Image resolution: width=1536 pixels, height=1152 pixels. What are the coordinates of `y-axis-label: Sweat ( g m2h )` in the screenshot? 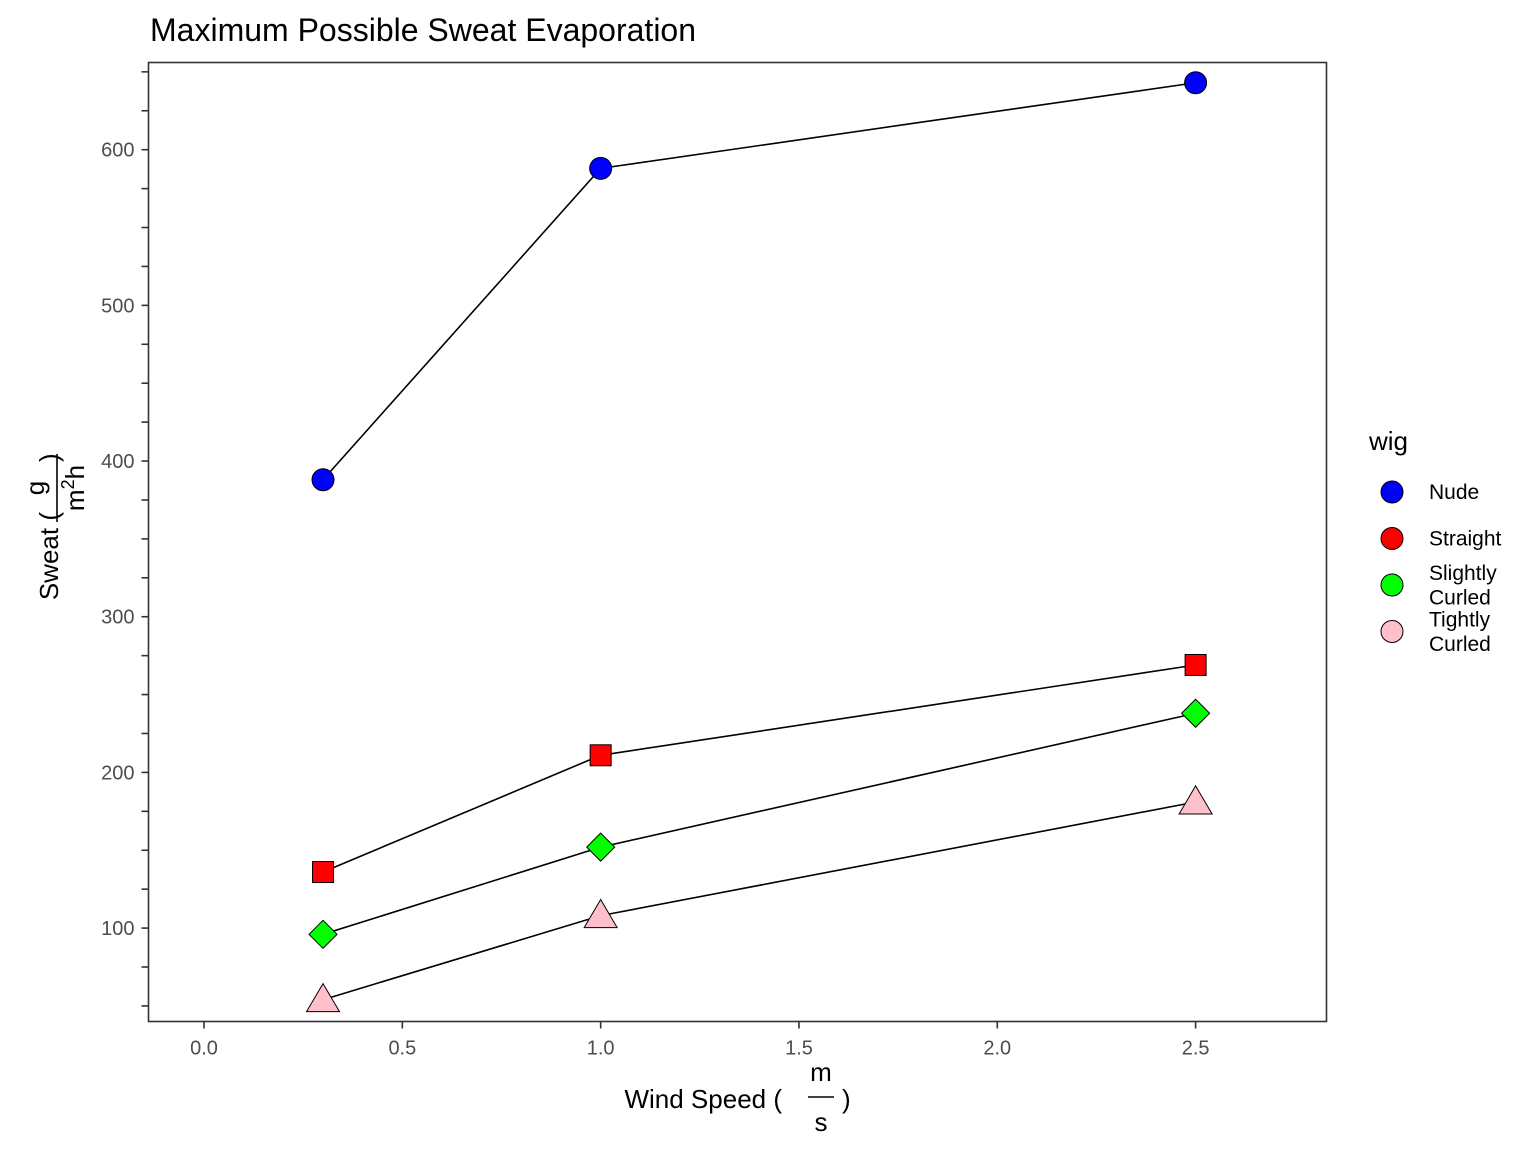 It's located at (55, 526).